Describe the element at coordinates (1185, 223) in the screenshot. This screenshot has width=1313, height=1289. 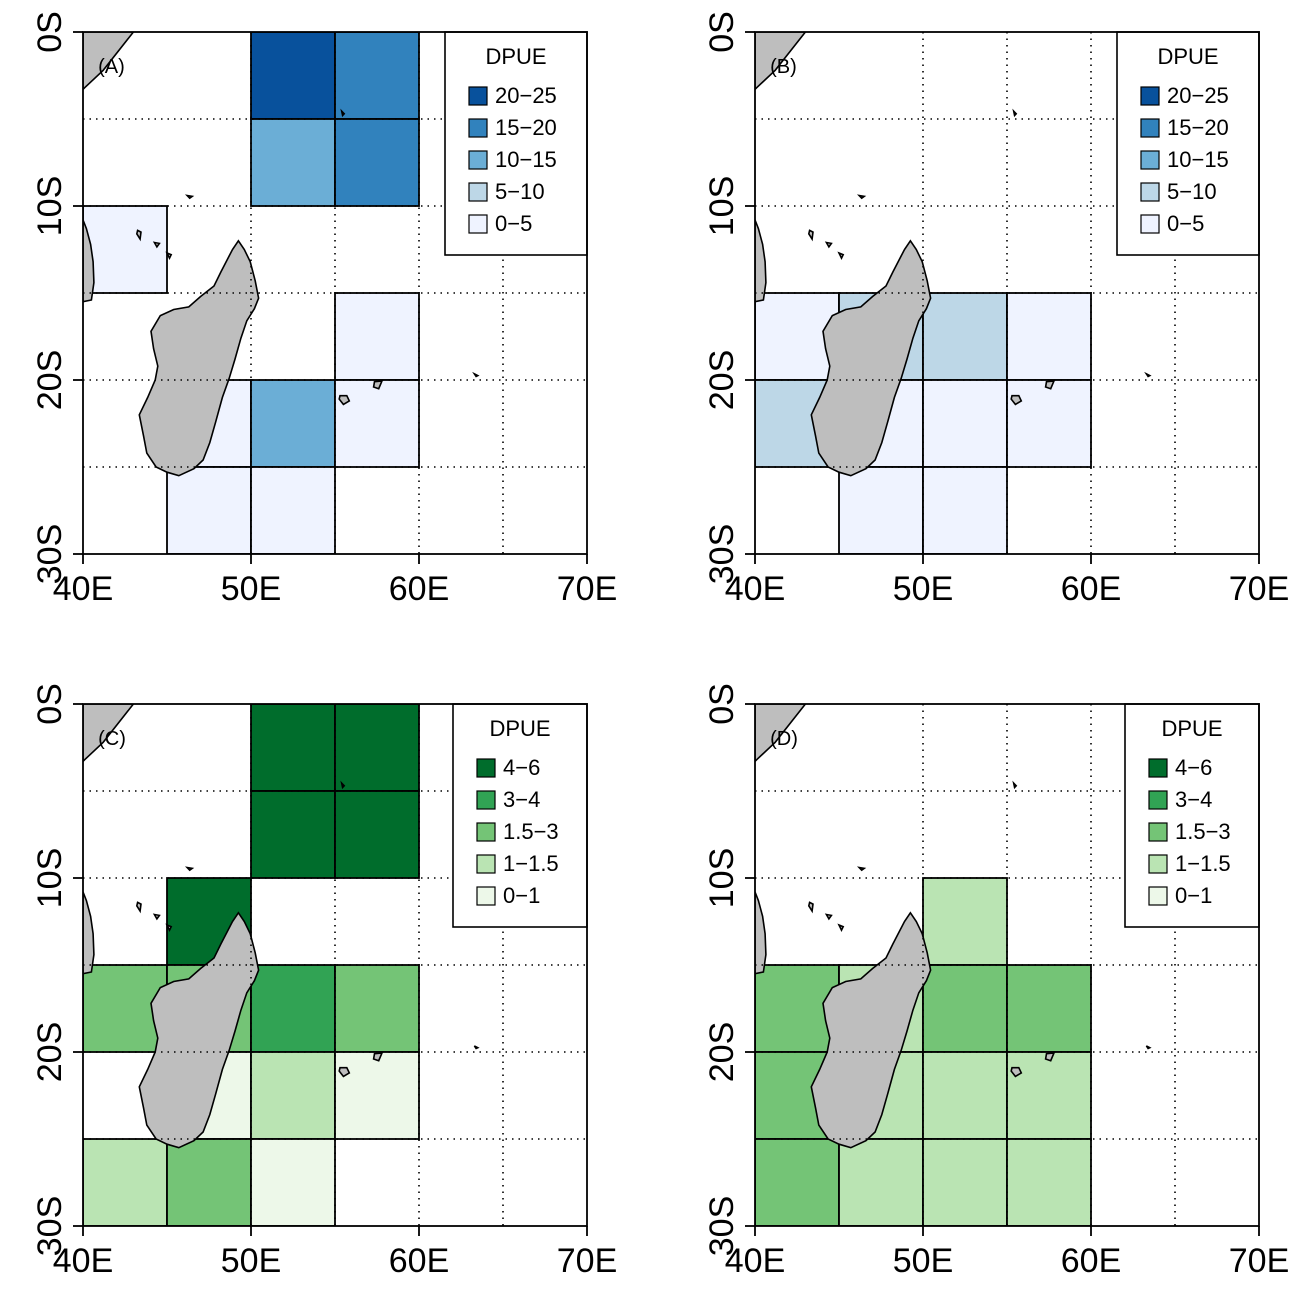
I see `legend-entry-label: 0−5` at that location.